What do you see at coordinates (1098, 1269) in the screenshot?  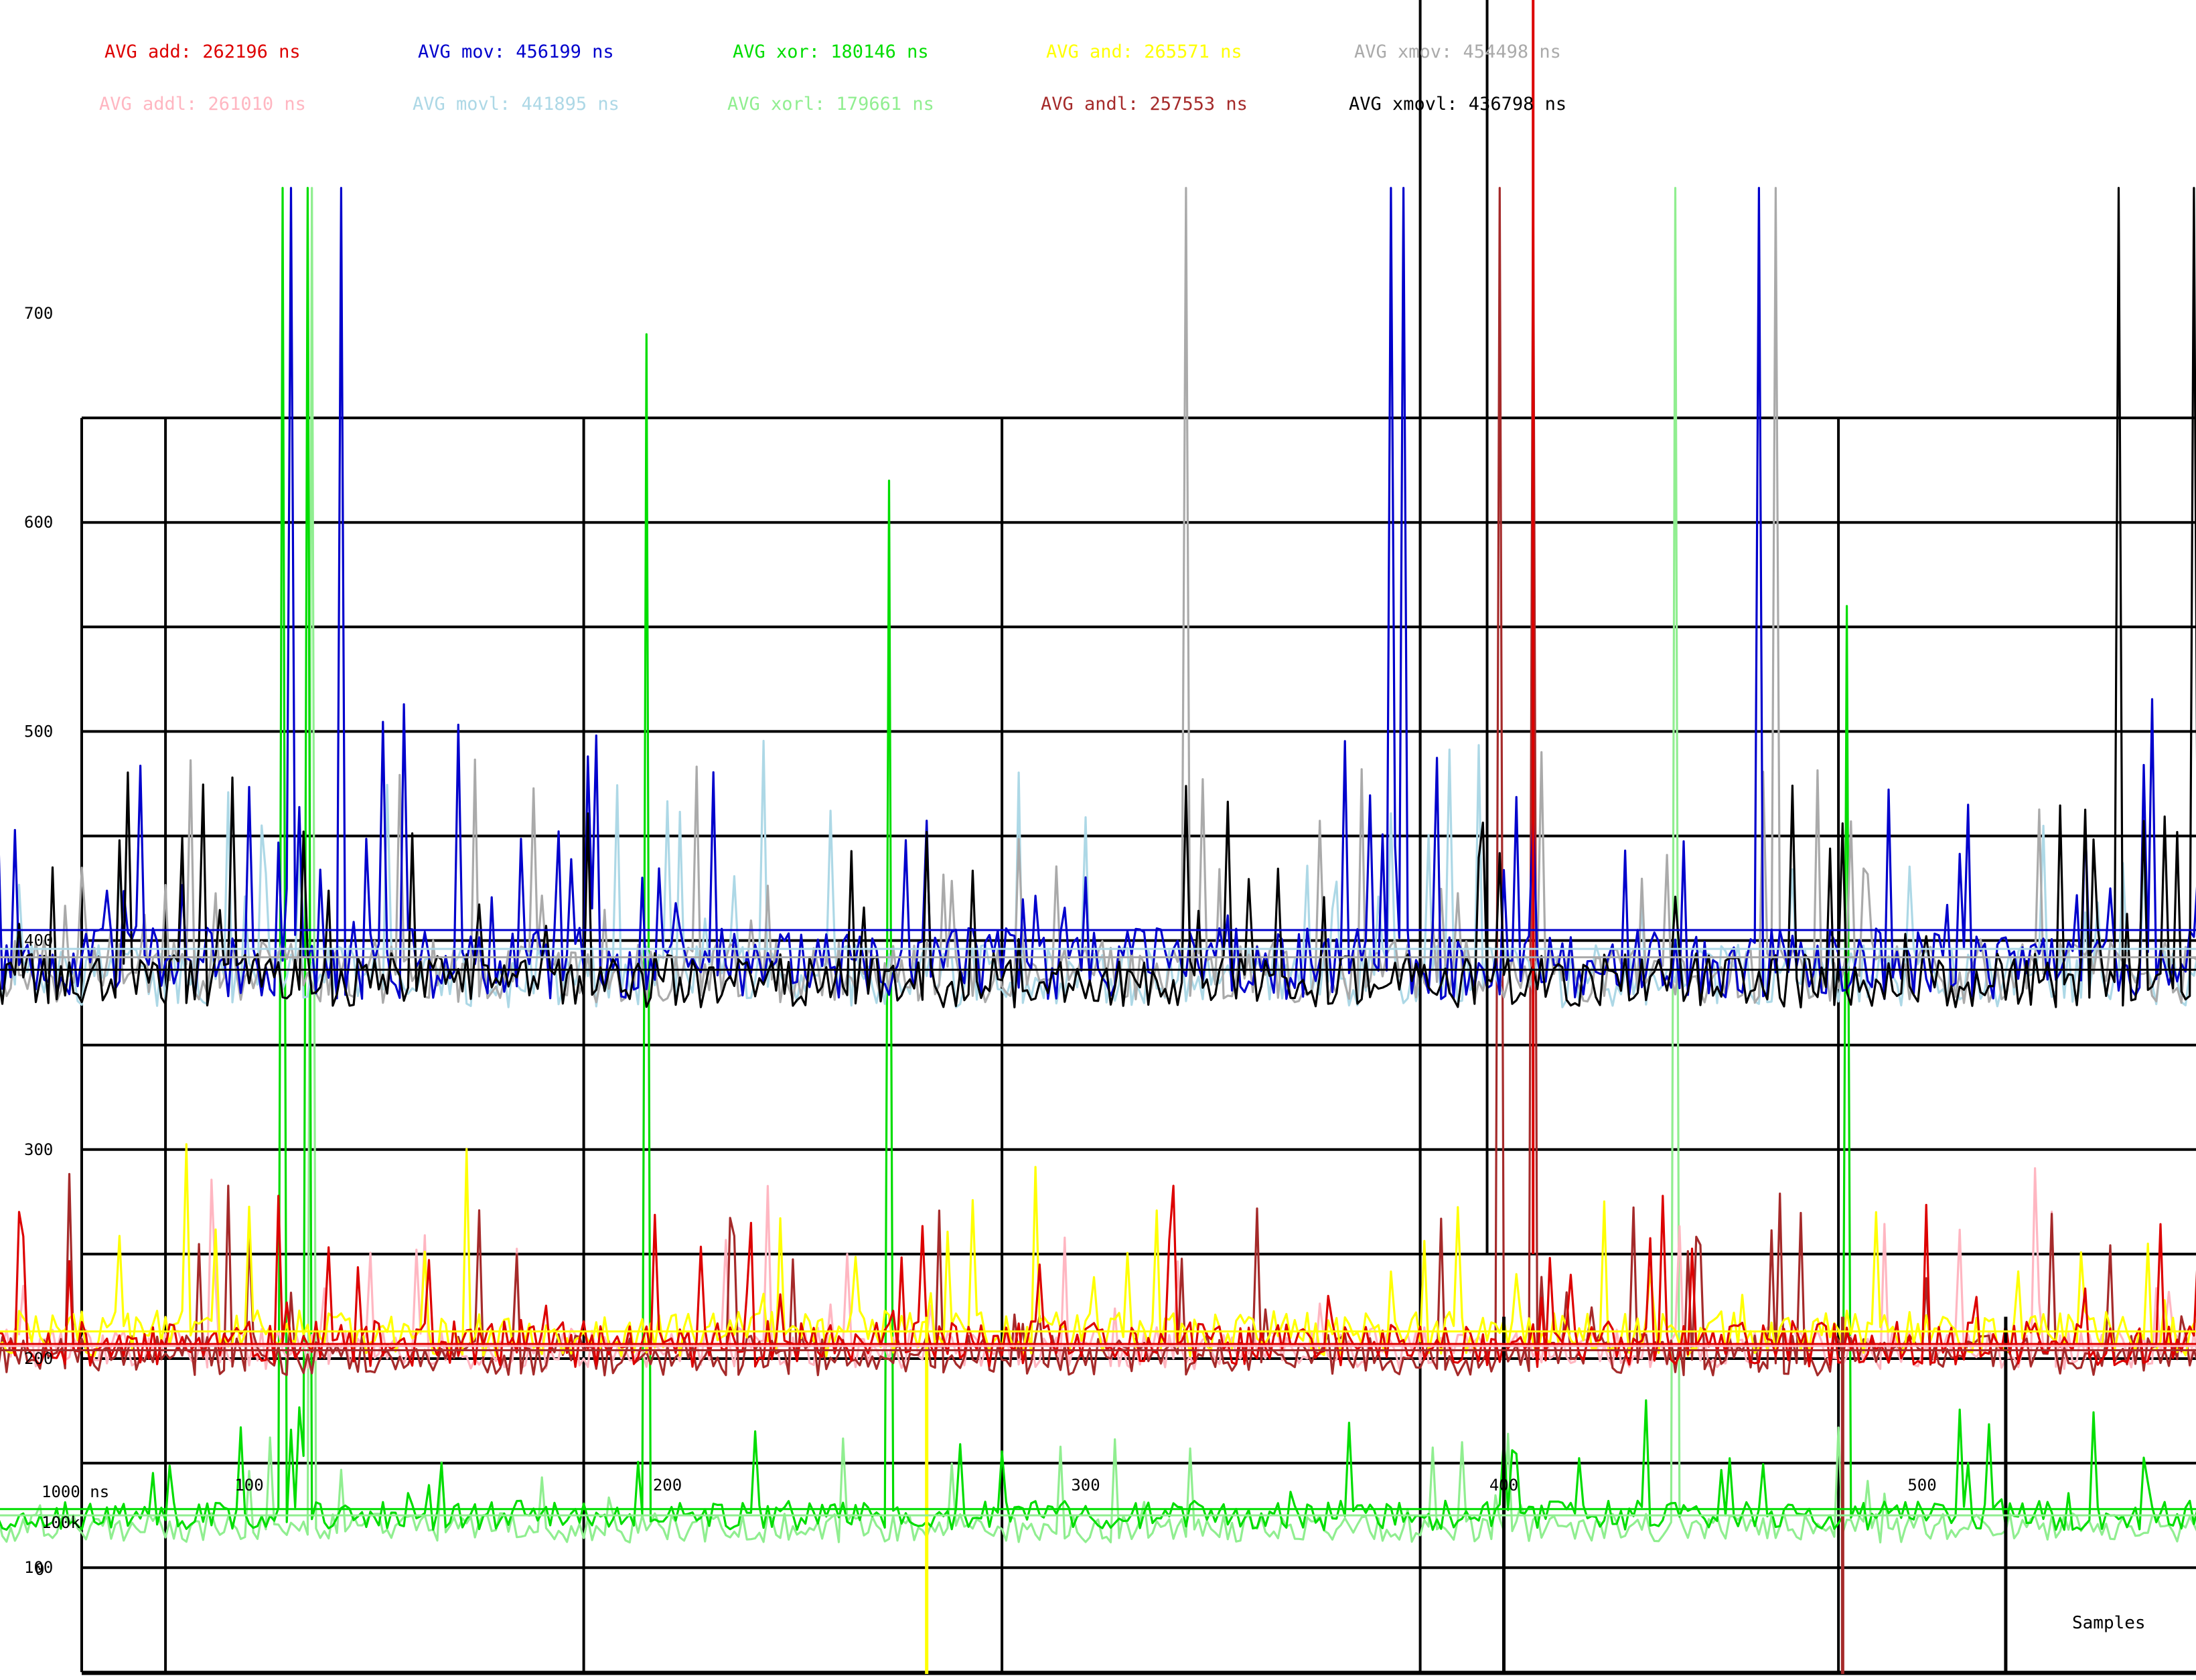 I see `series-line-addl` at bounding box center [1098, 1269].